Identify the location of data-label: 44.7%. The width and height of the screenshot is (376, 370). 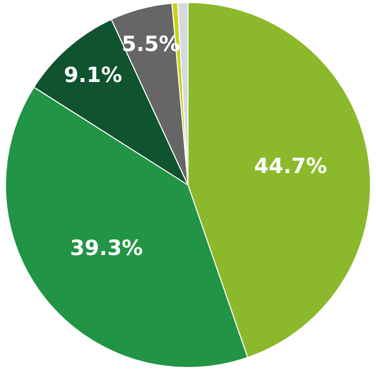
(291, 166).